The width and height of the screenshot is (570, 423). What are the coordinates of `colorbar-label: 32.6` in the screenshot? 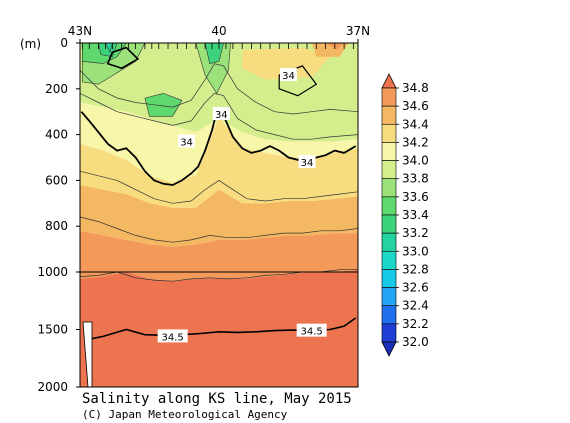 It's located at (415, 288).